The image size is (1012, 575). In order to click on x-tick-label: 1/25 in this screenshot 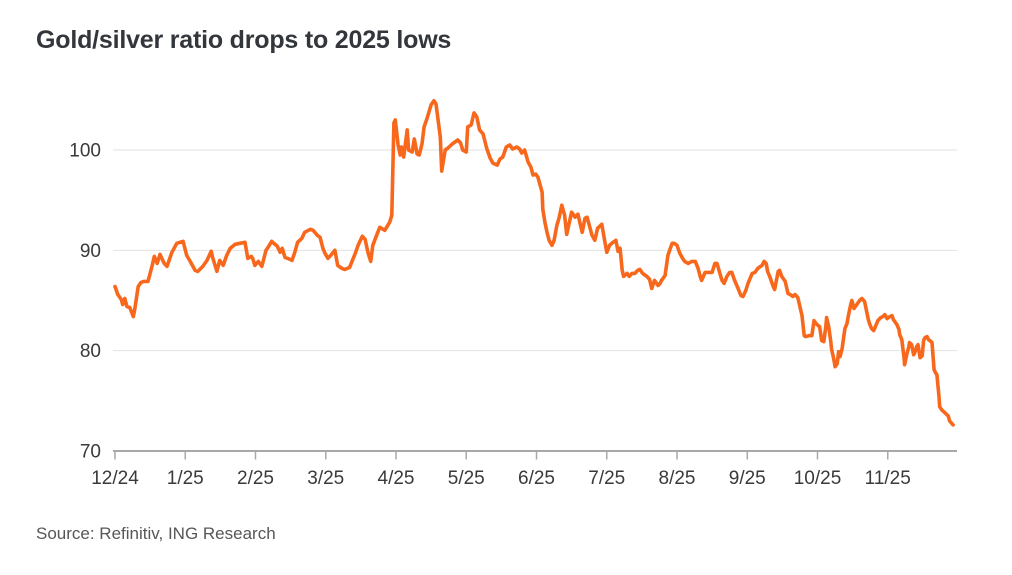, I will do `click(185, 478)`.